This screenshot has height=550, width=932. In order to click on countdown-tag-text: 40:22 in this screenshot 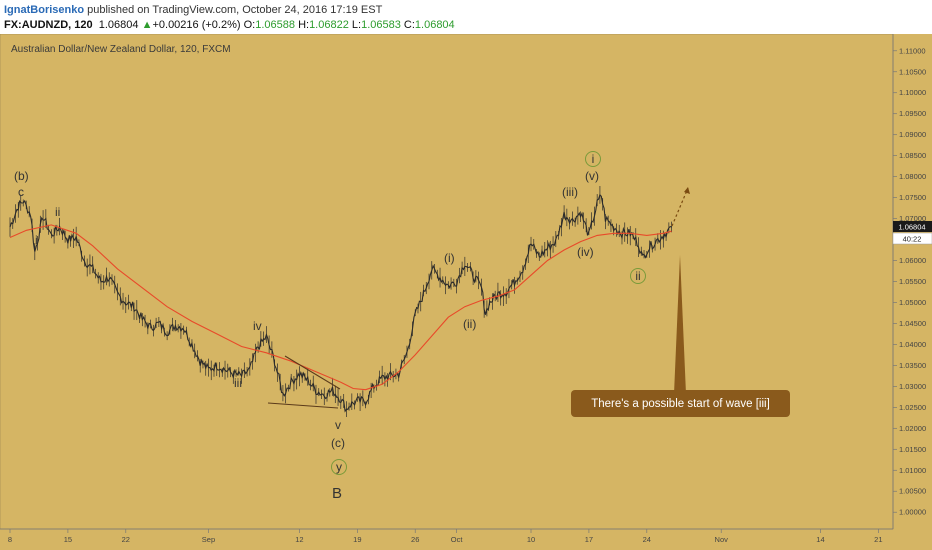, I will do `click(912, 239)`.